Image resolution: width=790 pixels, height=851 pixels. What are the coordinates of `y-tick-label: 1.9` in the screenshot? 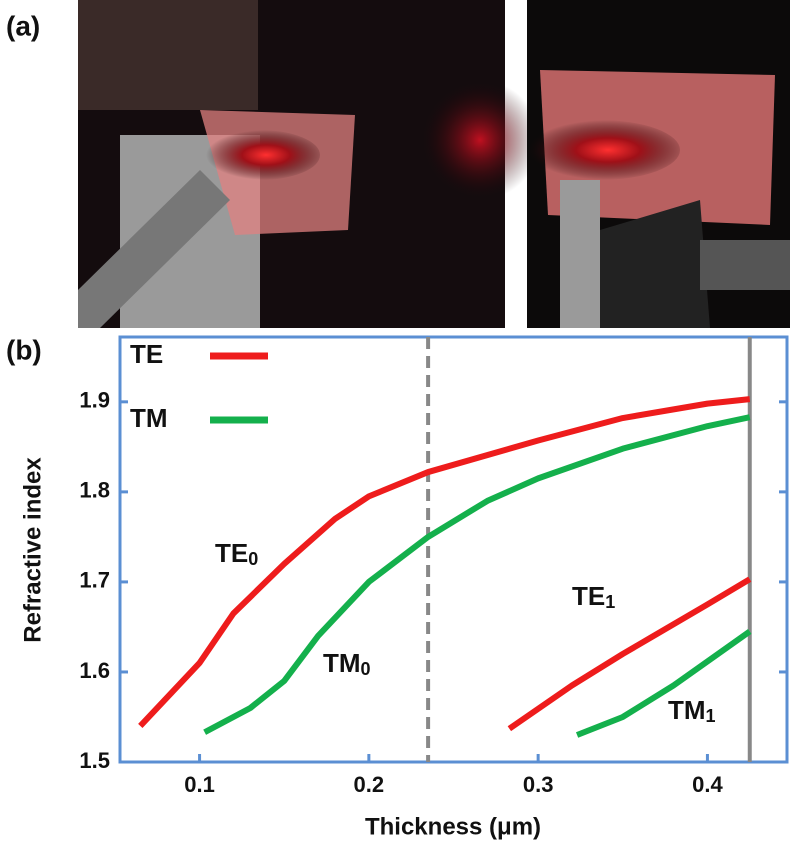 It's located at (94, 400).